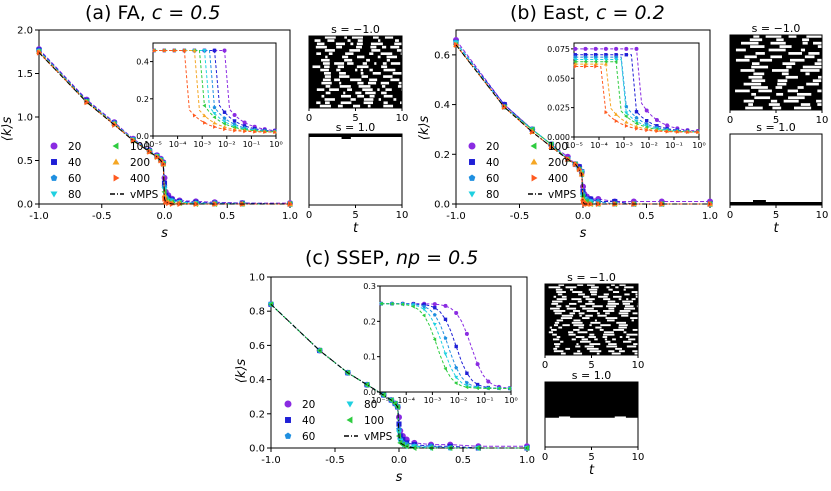  I want to click on inset-x-tick-label: 10⁰, so click(275, 144).